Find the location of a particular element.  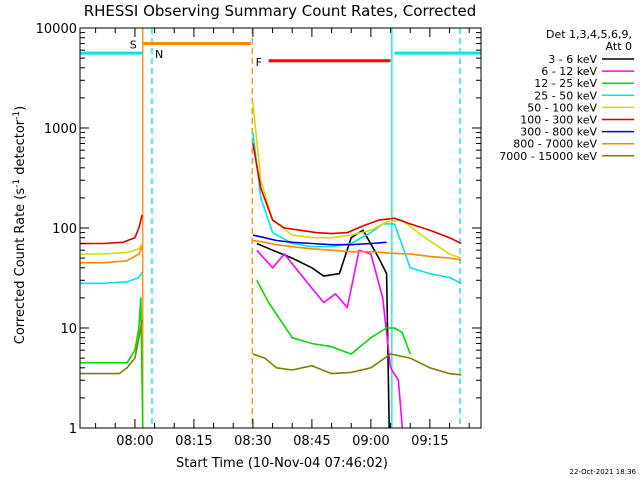

x-tick-label: 09:15 is located at coordinates (429, 441).